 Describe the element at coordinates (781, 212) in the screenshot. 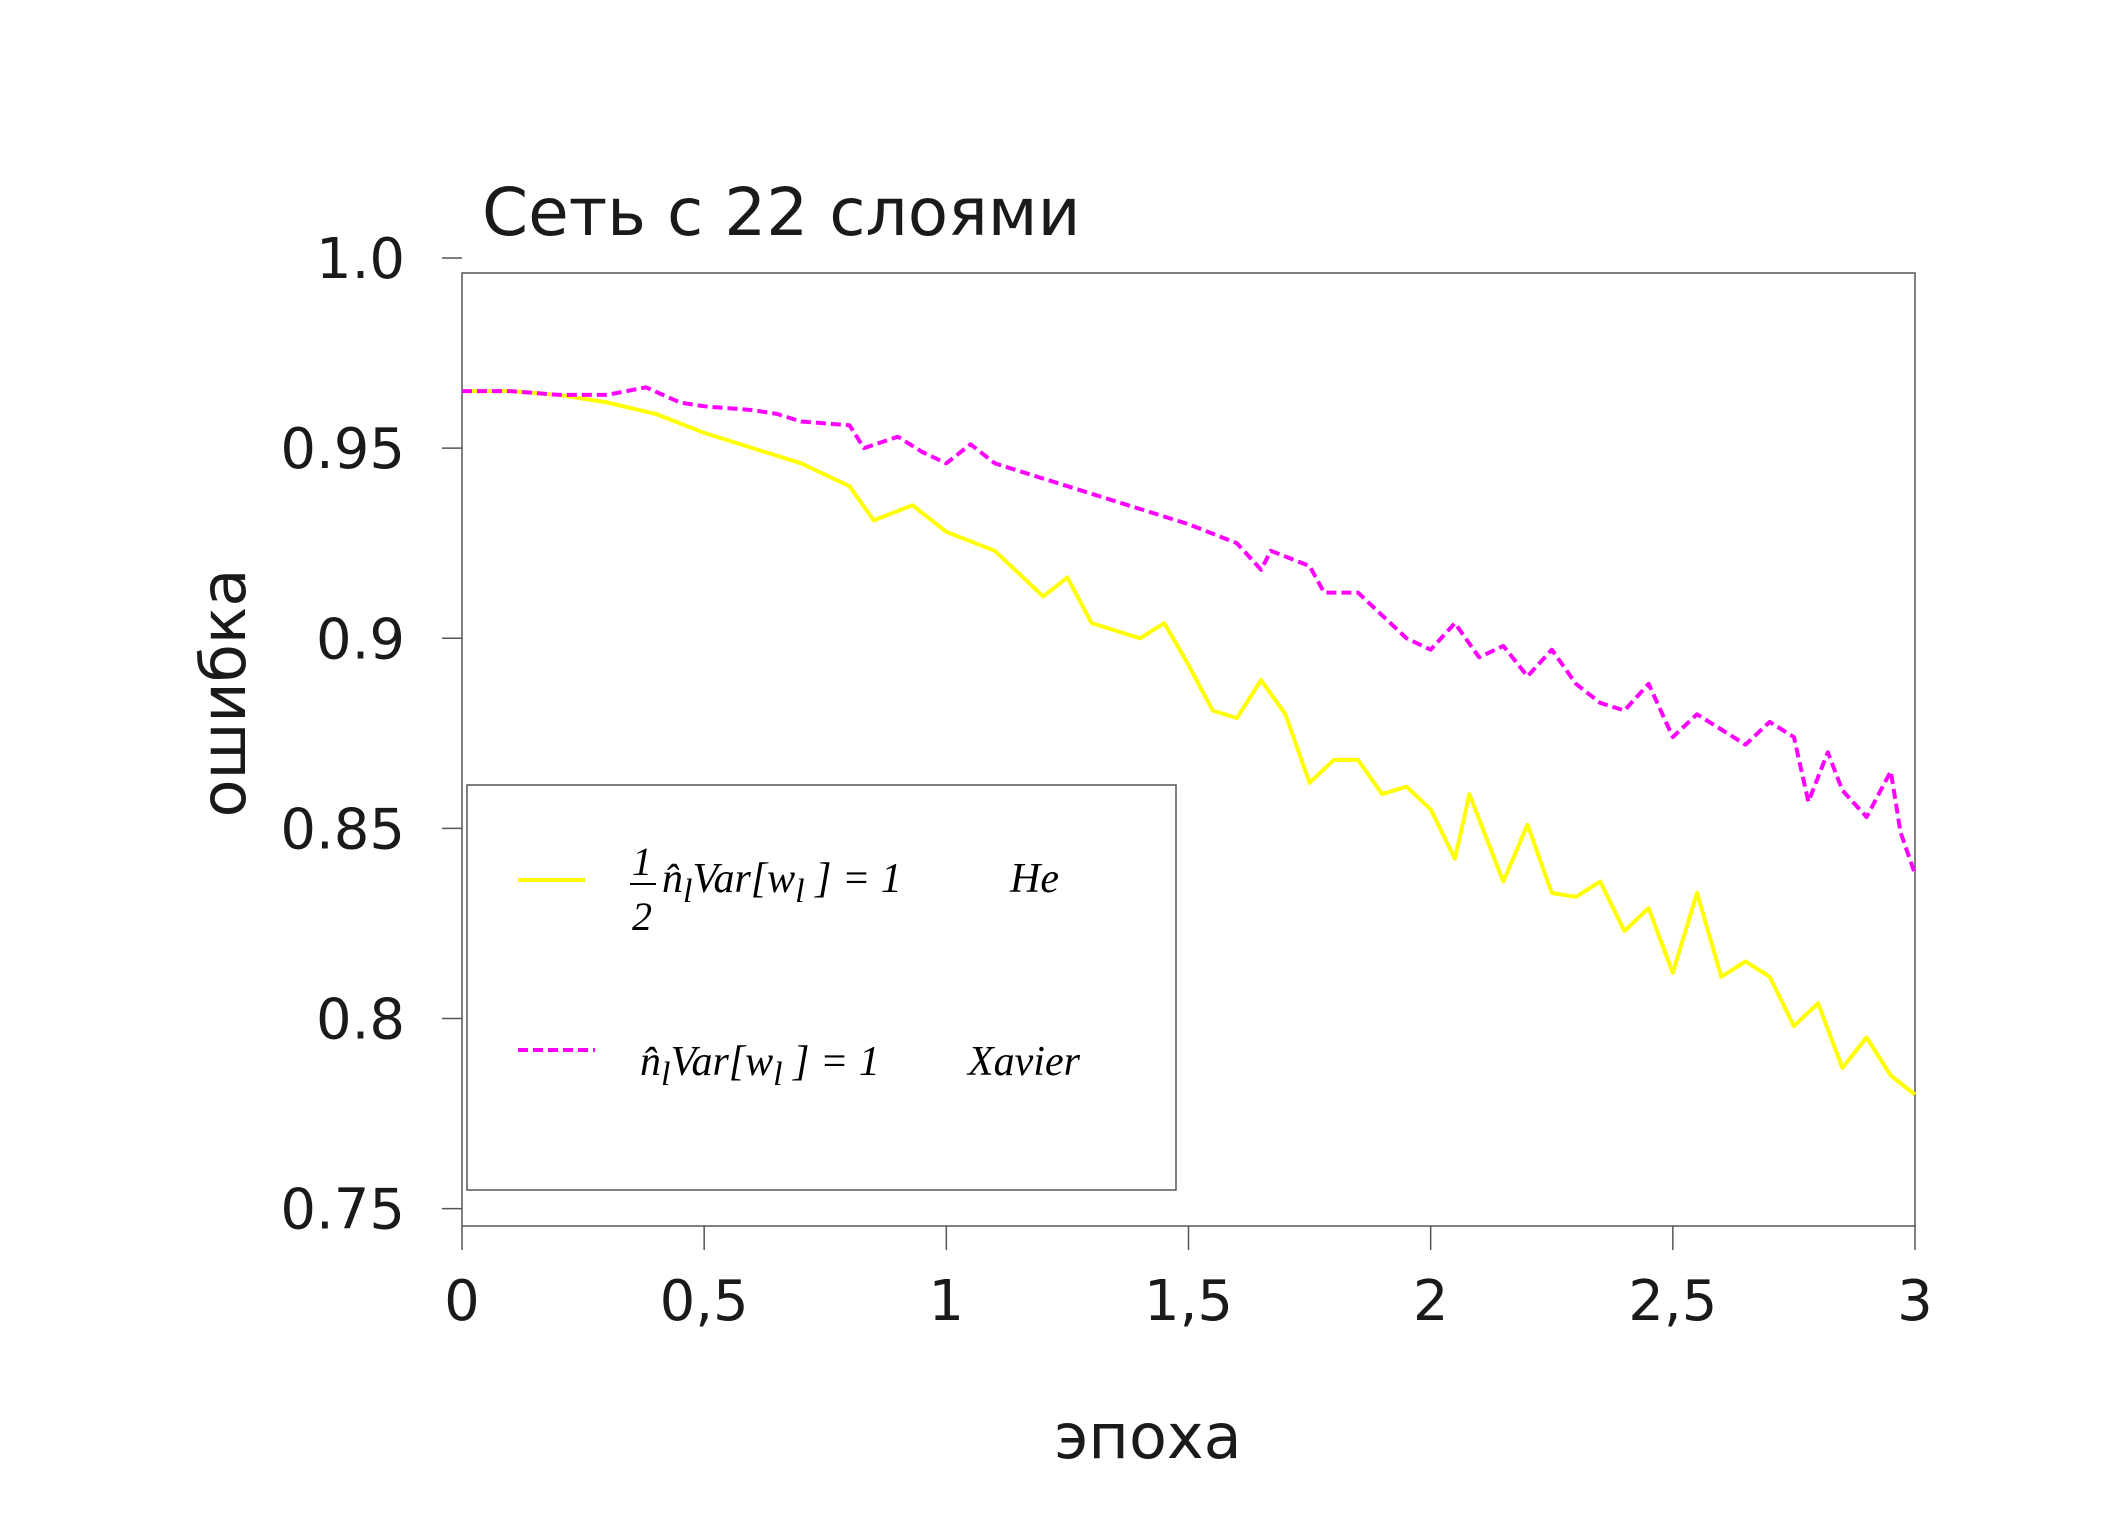

I see `chart-title: Сеть с 22 слоями` at that location.